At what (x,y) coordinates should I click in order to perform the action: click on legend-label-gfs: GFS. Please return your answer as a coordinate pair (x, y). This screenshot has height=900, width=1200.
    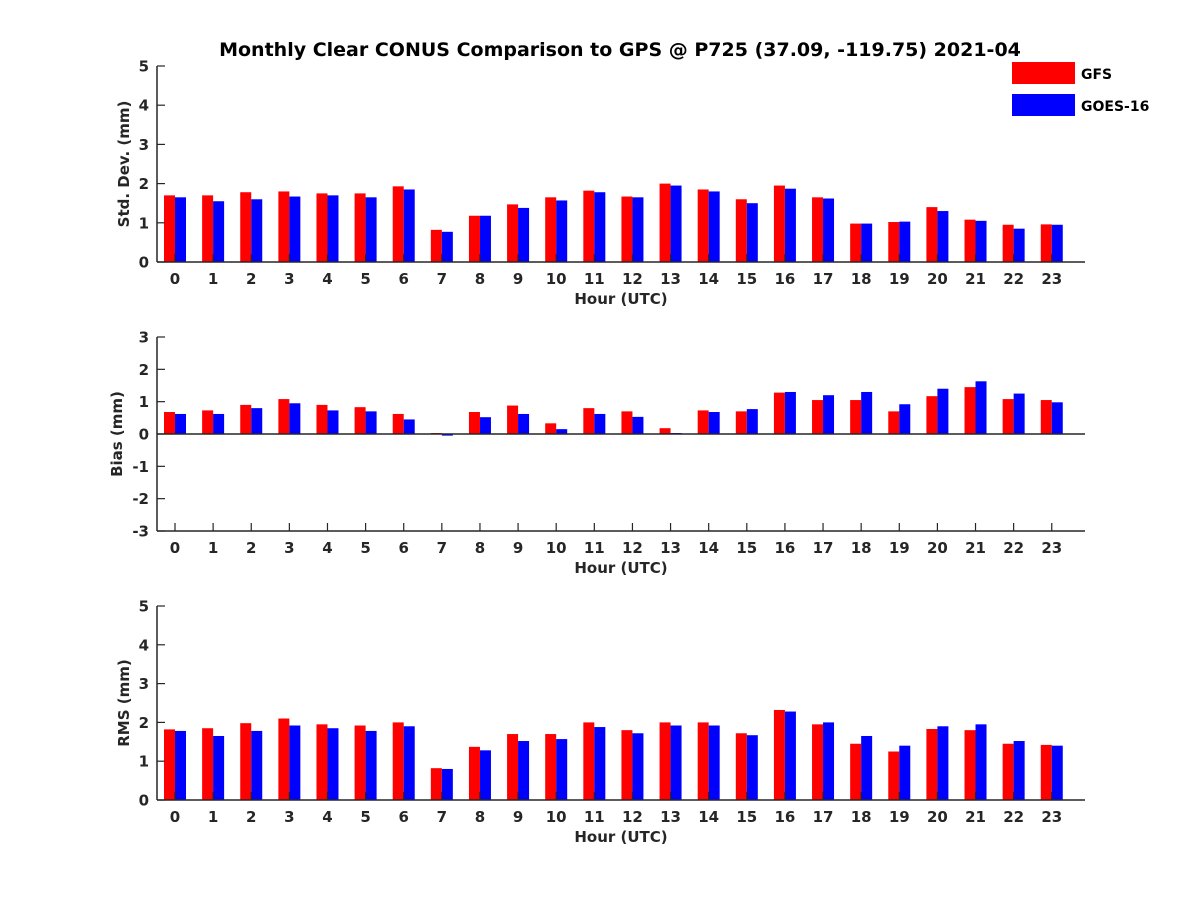
    Looking at the image, I should click on (1096, 75).